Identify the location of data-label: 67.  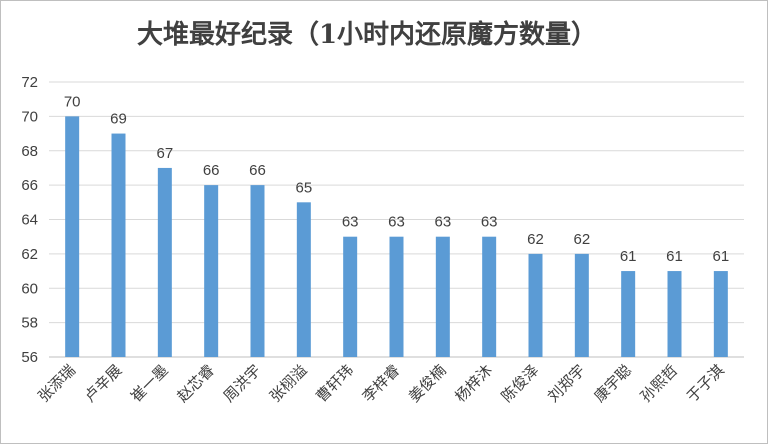
(164, 153).